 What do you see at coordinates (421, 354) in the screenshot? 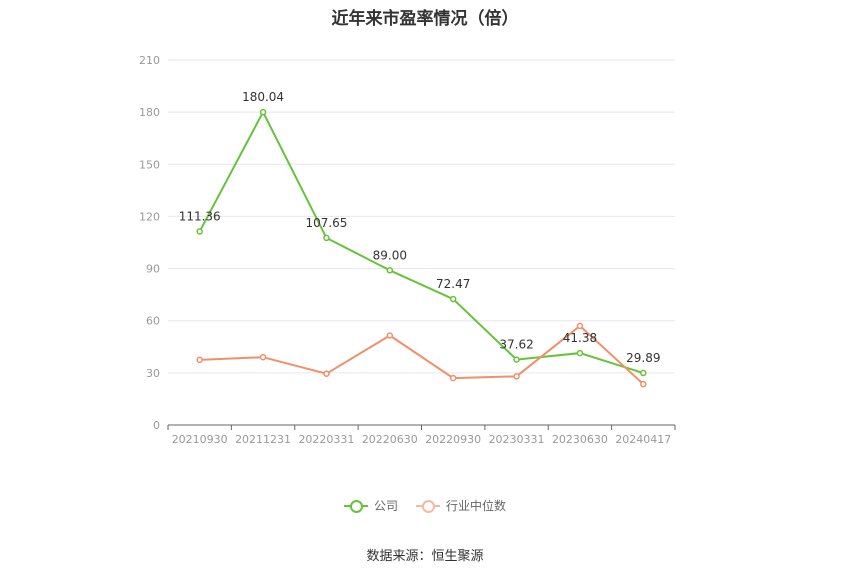
I see `series-line-industry` at bounding box center [421, 354].